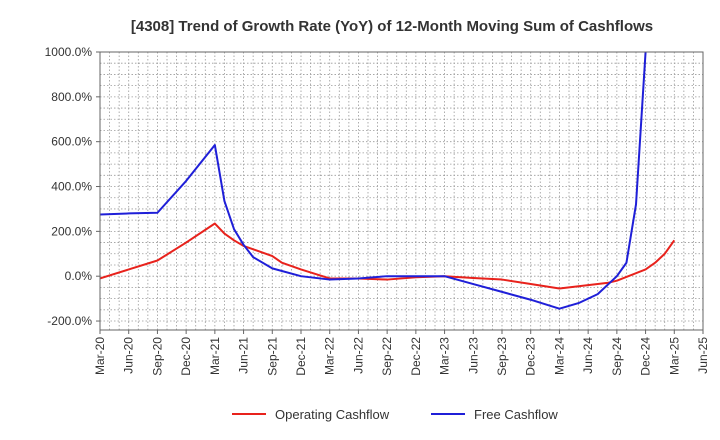  What do you see at coordinates (100, 356) in the screenshot?
I see `x-tick-label: Mar-20` at bounding box center [100, 356].